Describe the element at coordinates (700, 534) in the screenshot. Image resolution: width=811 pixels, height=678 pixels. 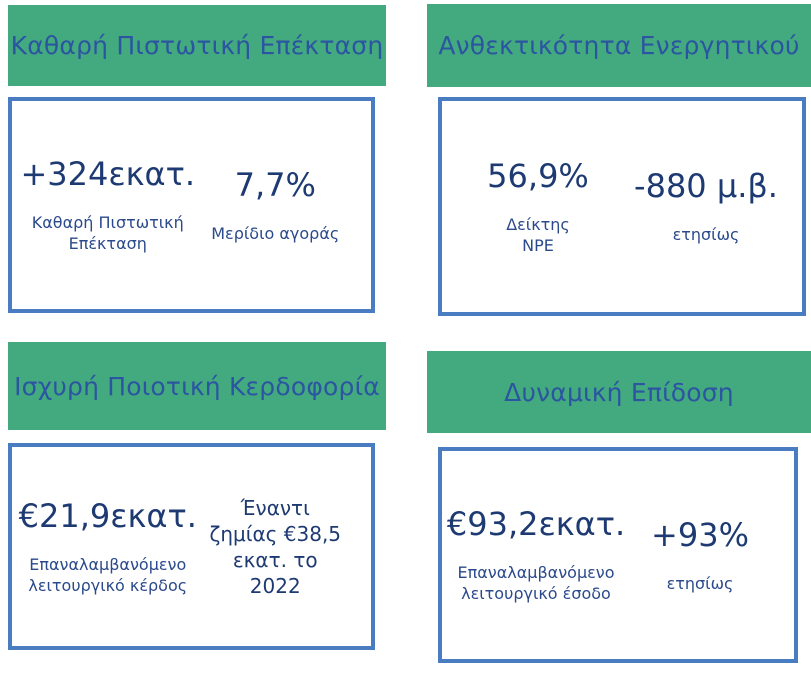
I see `metric-value: +93%` at that location.